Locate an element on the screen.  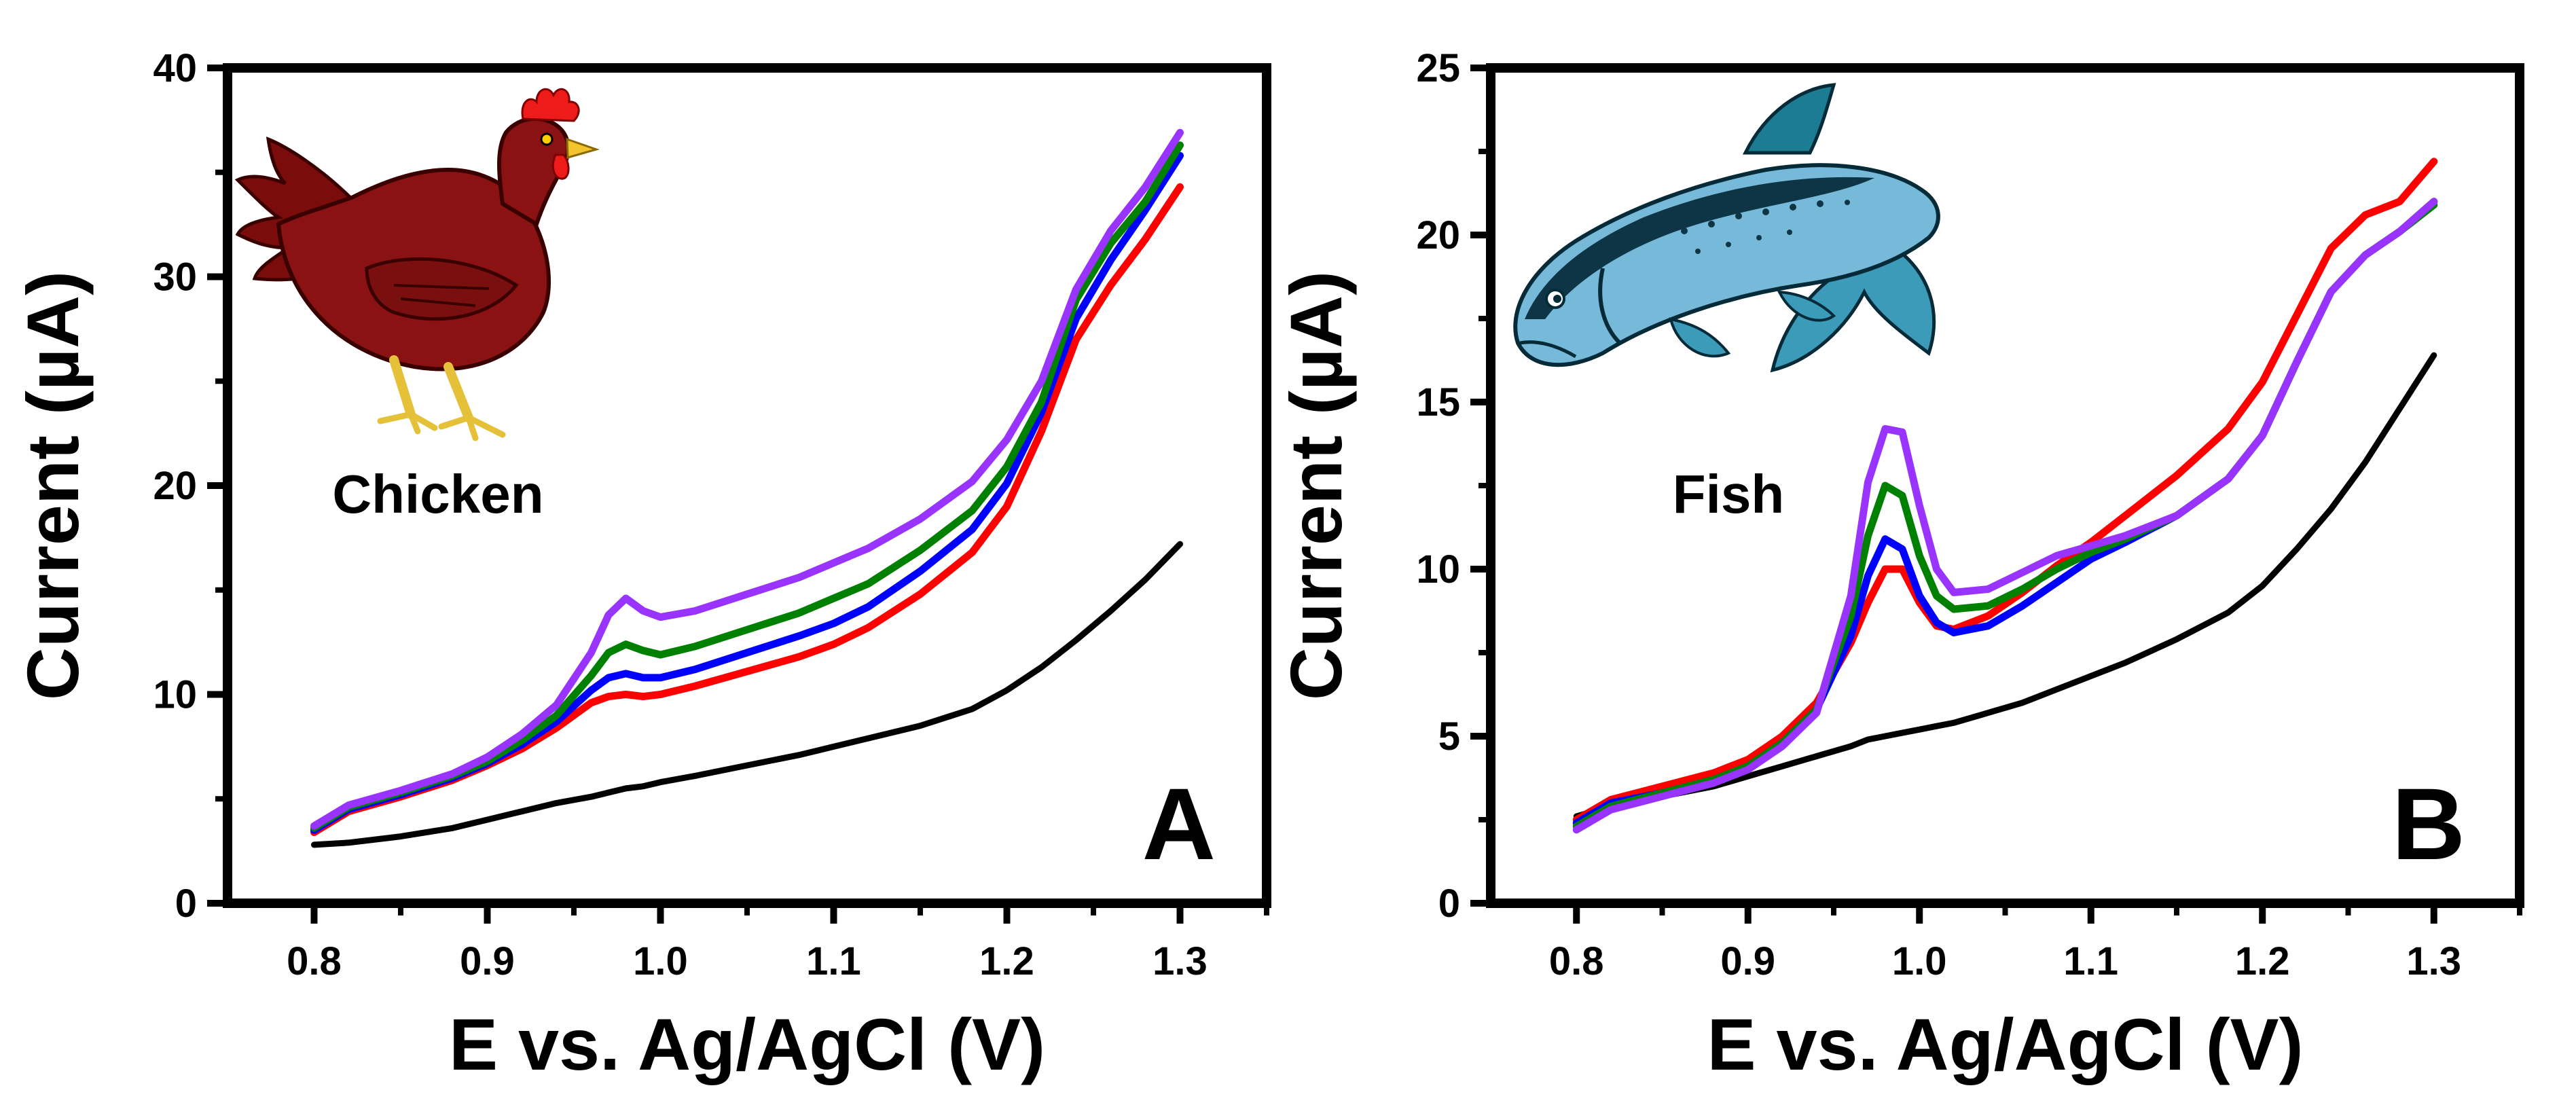
y-tick-label: 30 is located at coordinates (175, 277).